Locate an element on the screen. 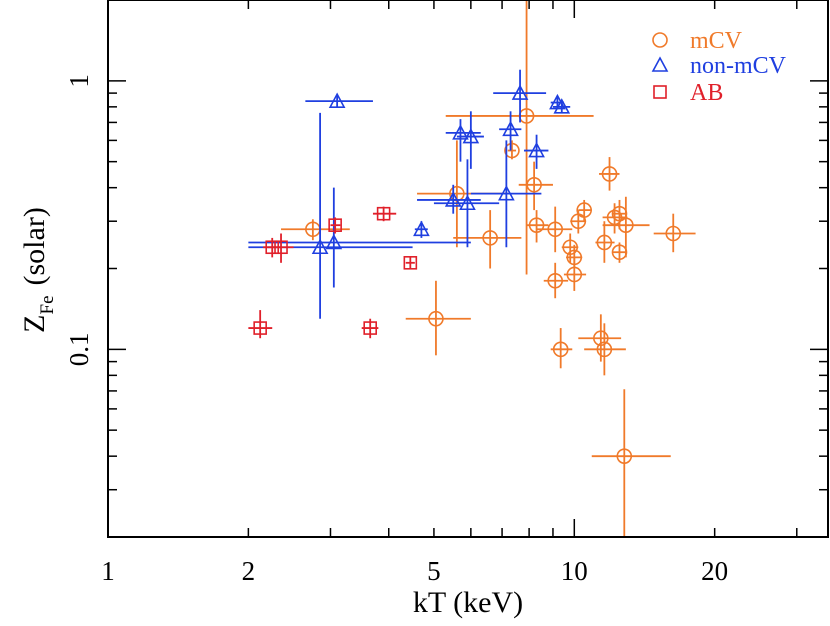 The width and height of the screenshot is (830, 626). legend-label-mcv: mCV is located at coordinates (716, 41).